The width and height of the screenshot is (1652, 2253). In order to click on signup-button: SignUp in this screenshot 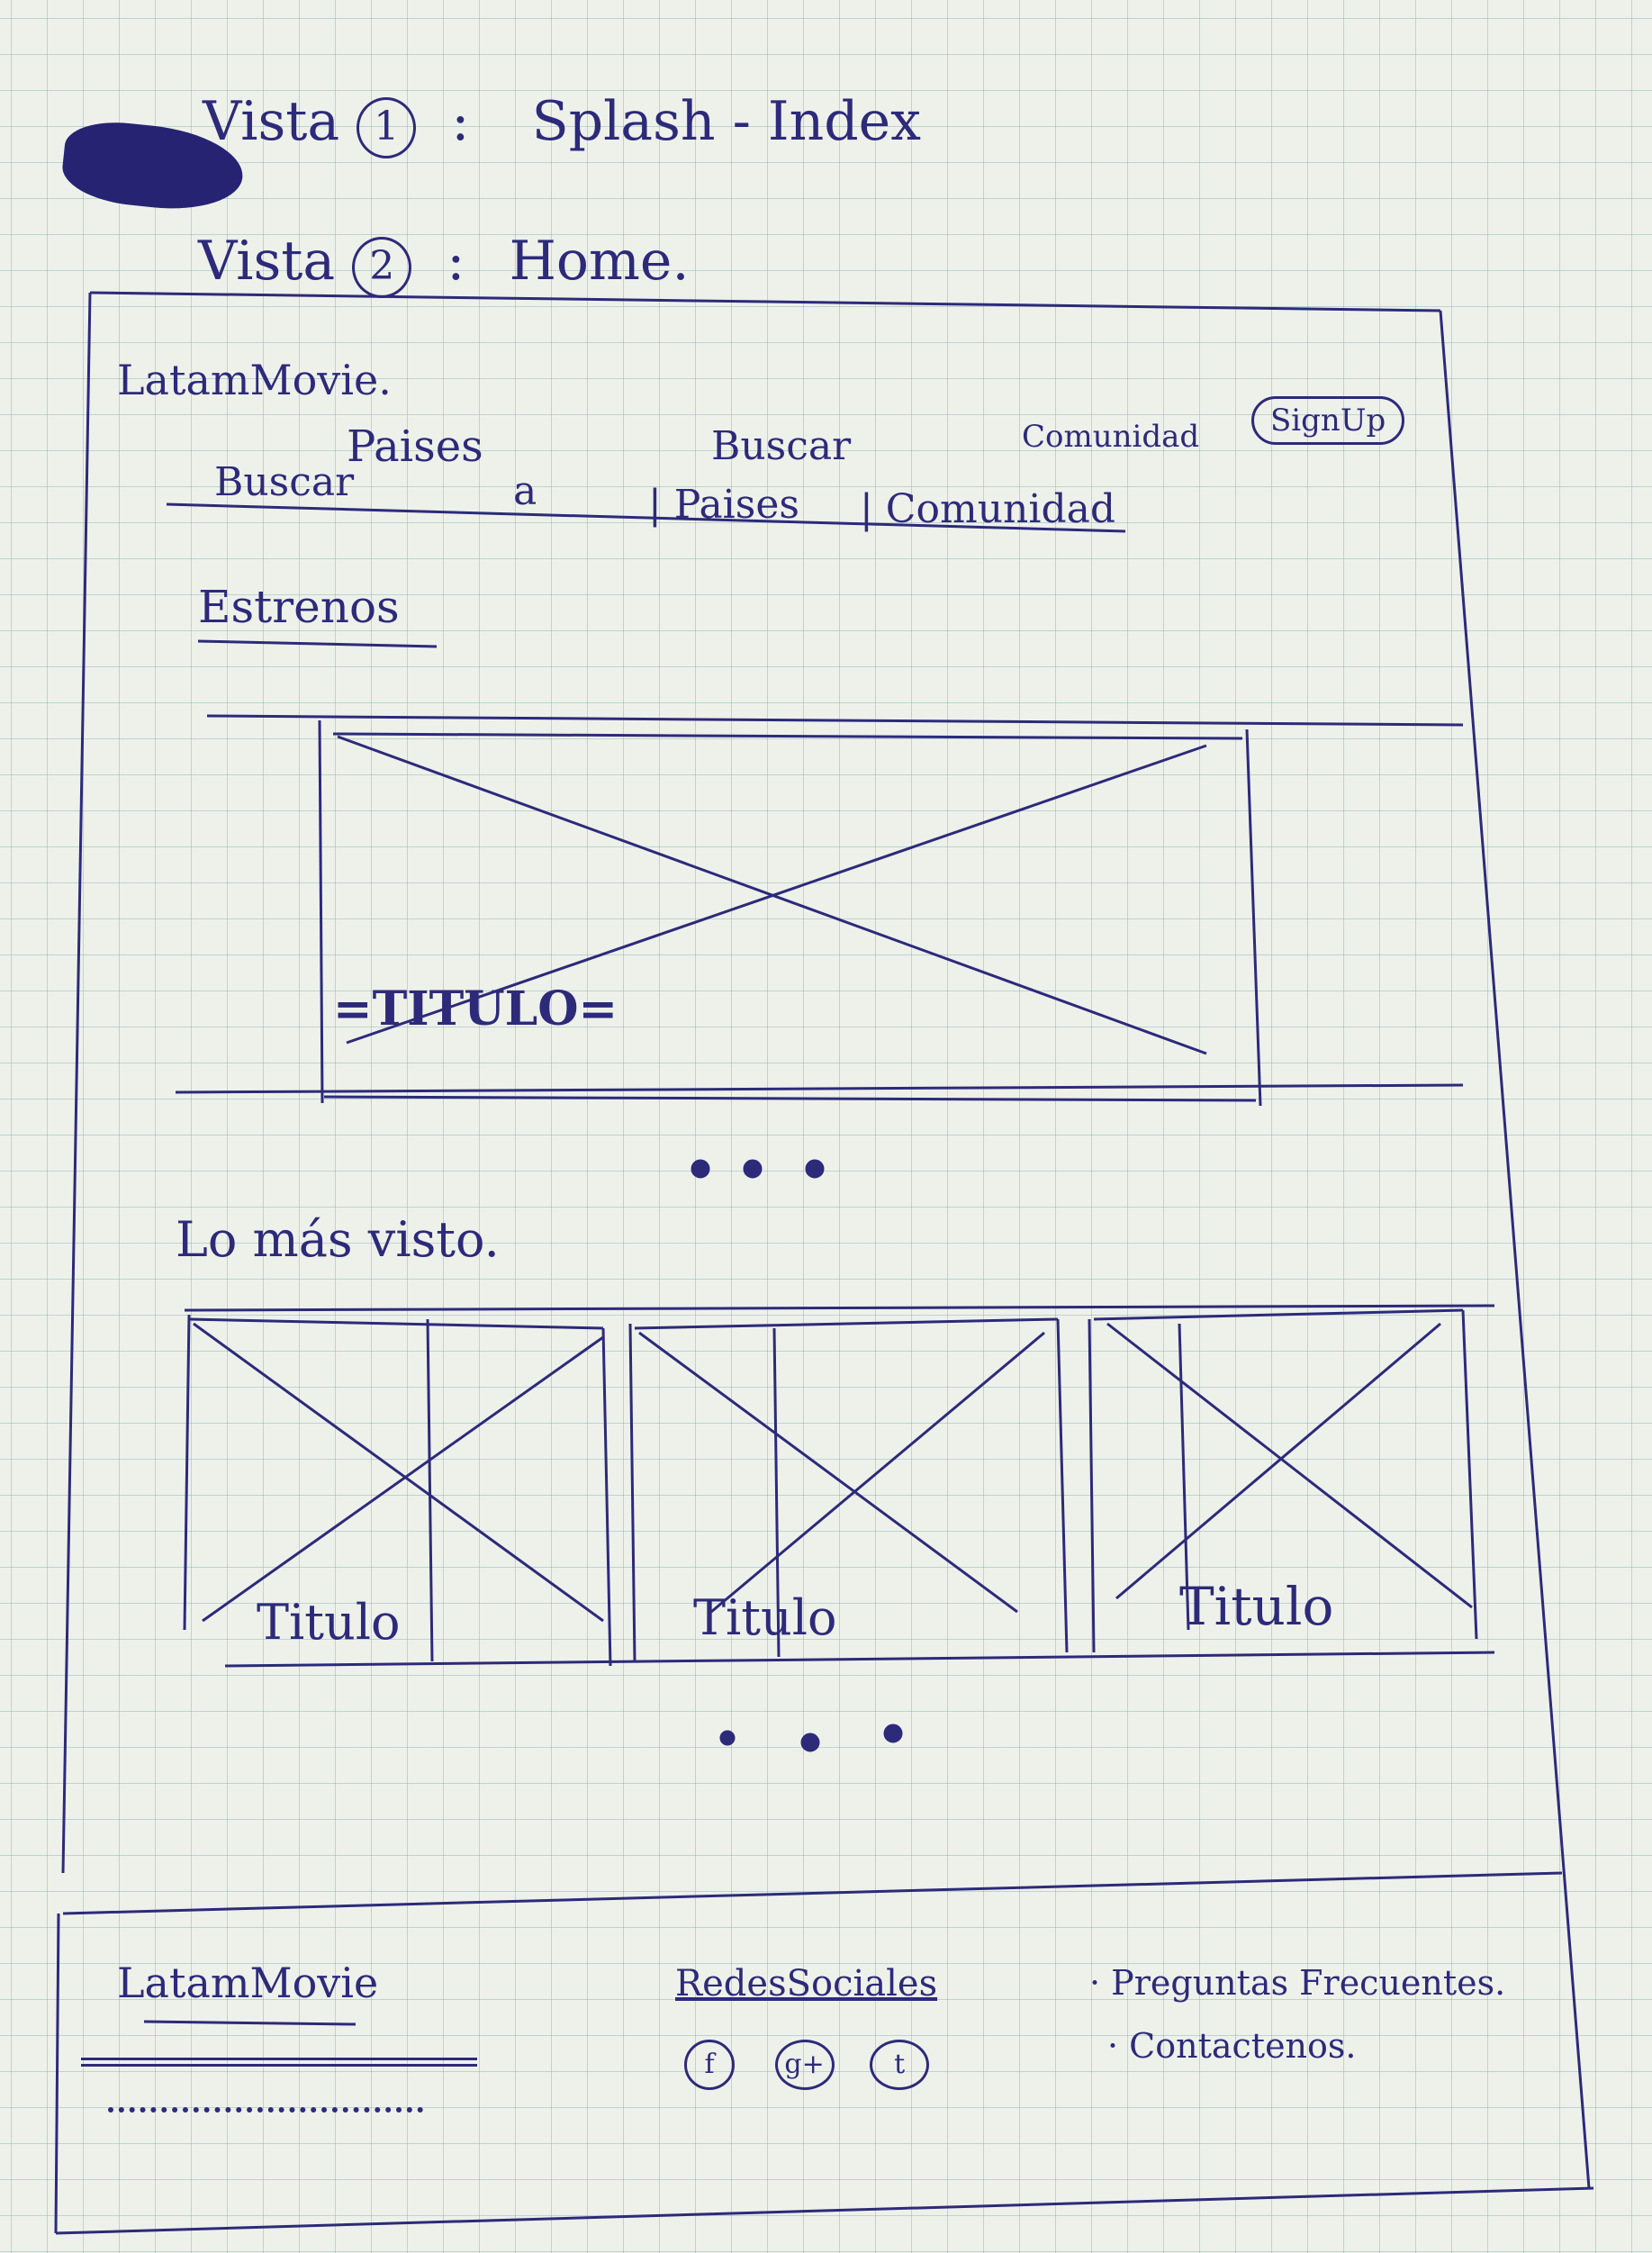, I will do `click(1328, 420)`.